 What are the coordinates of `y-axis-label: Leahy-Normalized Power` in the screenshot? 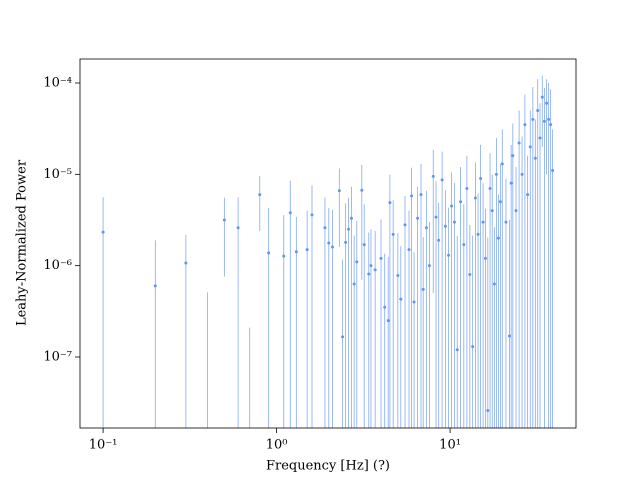 It's located at (22, 242).